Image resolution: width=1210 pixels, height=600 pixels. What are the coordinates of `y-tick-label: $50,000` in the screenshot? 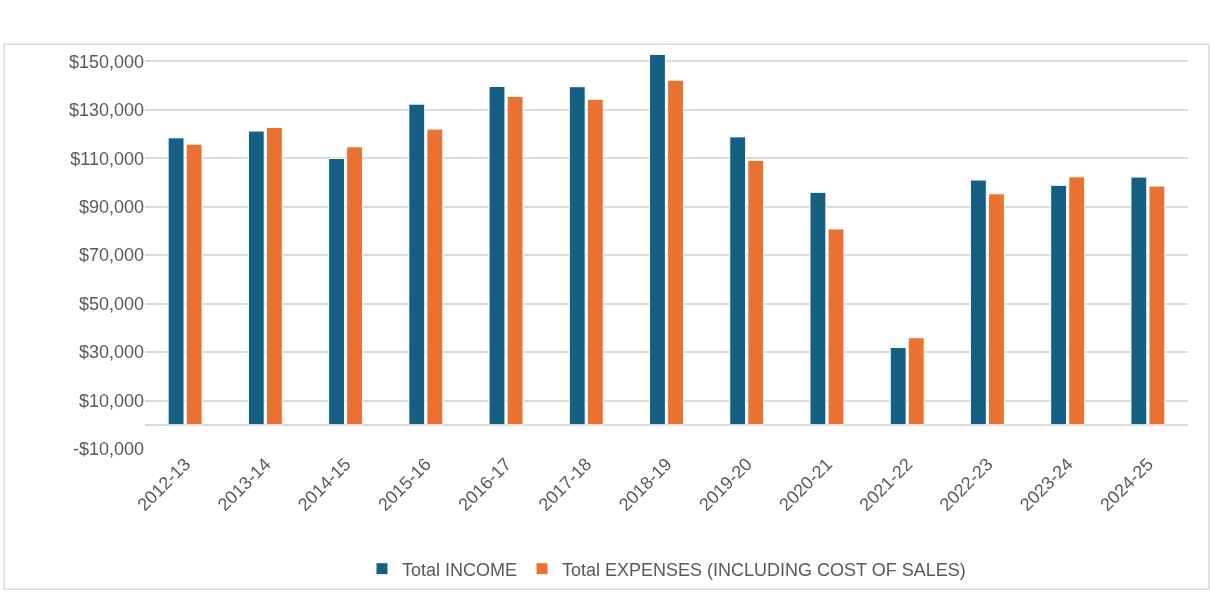 It's located at (111, 303).